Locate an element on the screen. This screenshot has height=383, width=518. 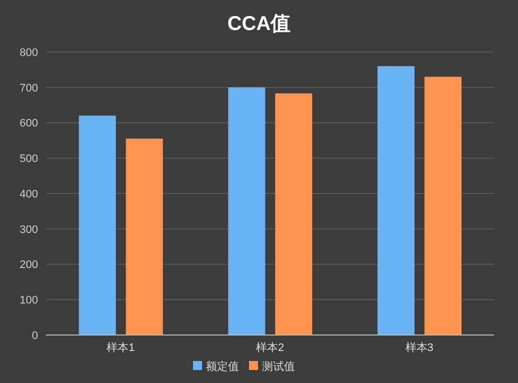
legend-label: 额定值 is located at coordinates (222, 367).